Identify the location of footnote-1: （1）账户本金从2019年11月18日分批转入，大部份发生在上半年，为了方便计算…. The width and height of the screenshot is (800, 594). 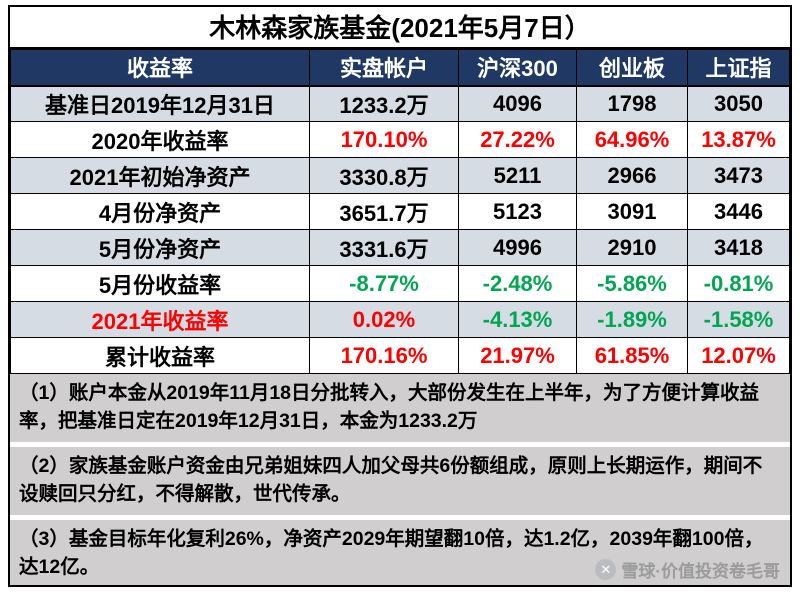
(400, 408).